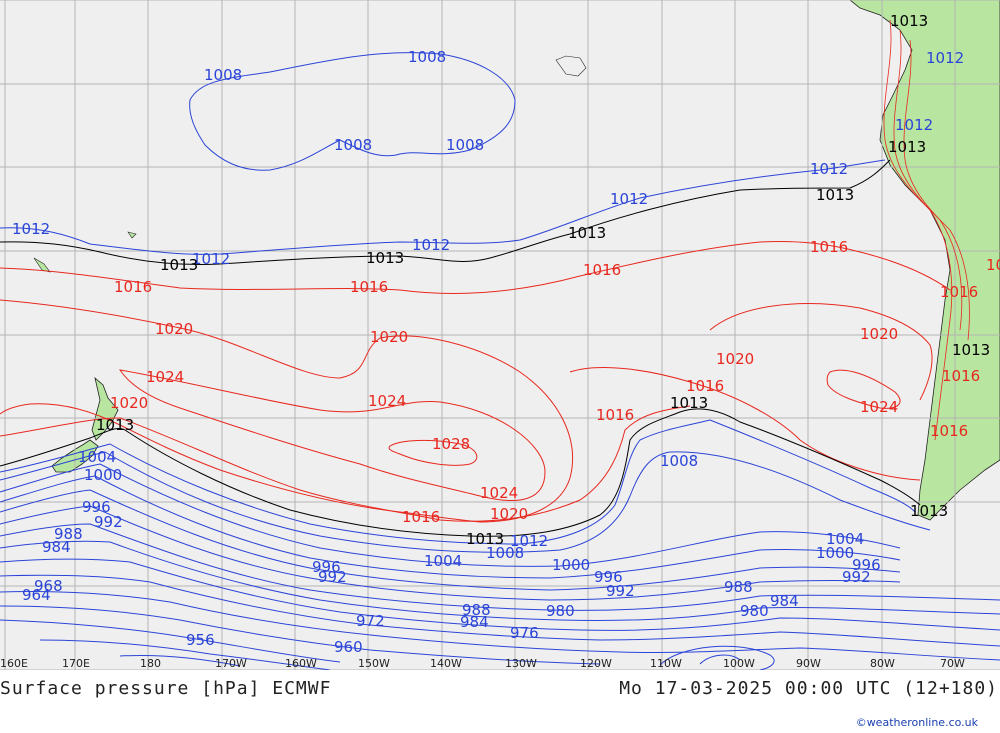 The height and width of the screenshot is (733, 1000). Describe the element at coordinates (446, 663) in the screenshot. I see `longitude-label: 140W` at that location.